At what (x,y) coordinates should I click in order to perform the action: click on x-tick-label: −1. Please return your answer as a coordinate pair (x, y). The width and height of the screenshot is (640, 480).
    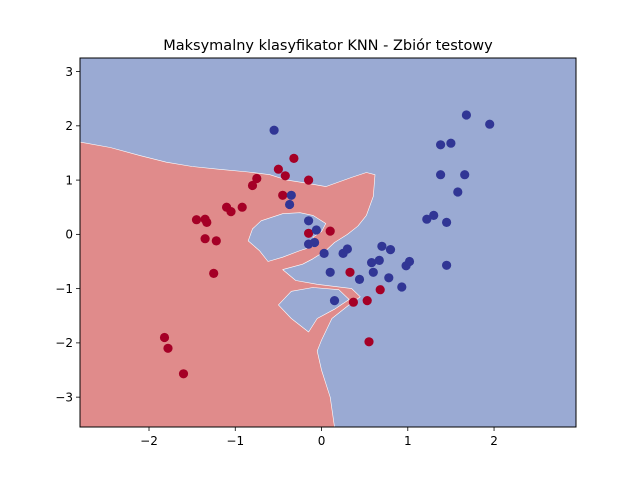
    Looking at the image, I should click on (235, 441).